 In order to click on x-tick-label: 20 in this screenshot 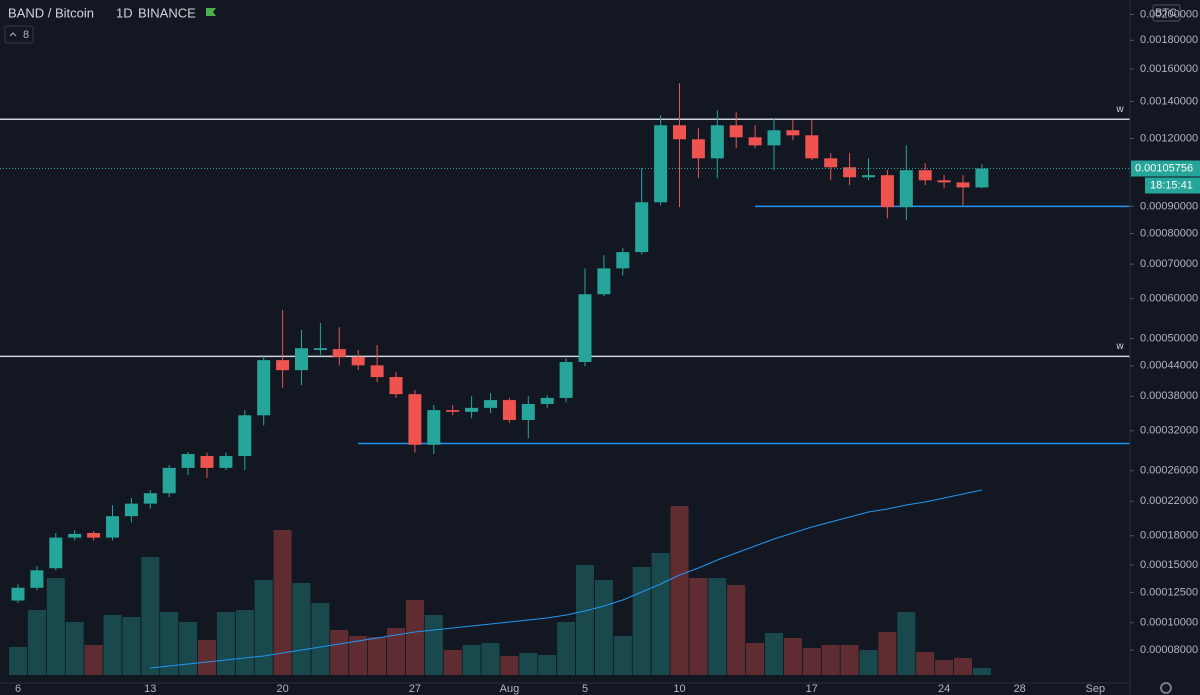, I will do `click(282, 689)`.